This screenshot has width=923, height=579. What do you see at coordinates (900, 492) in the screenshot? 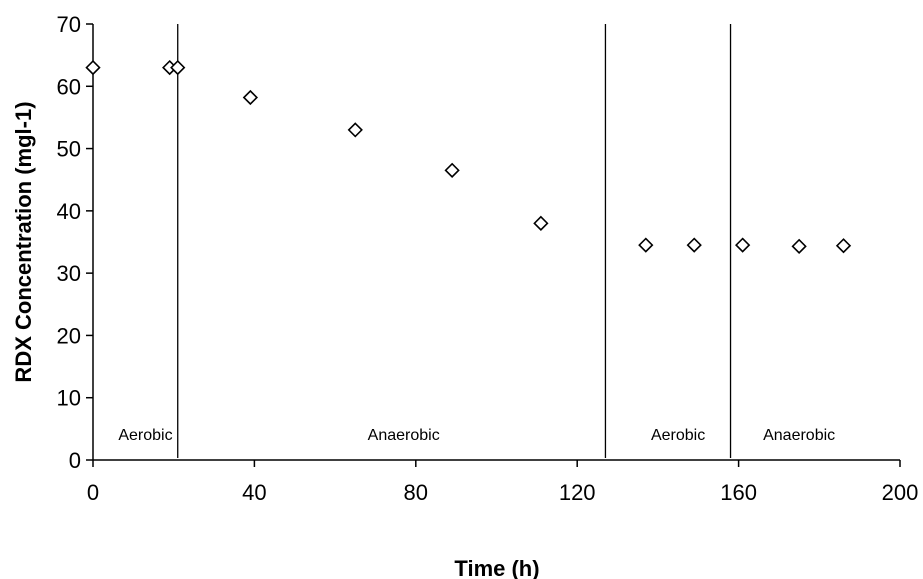
I see `x-tick-label: 200` at bounding box center [900, 492].